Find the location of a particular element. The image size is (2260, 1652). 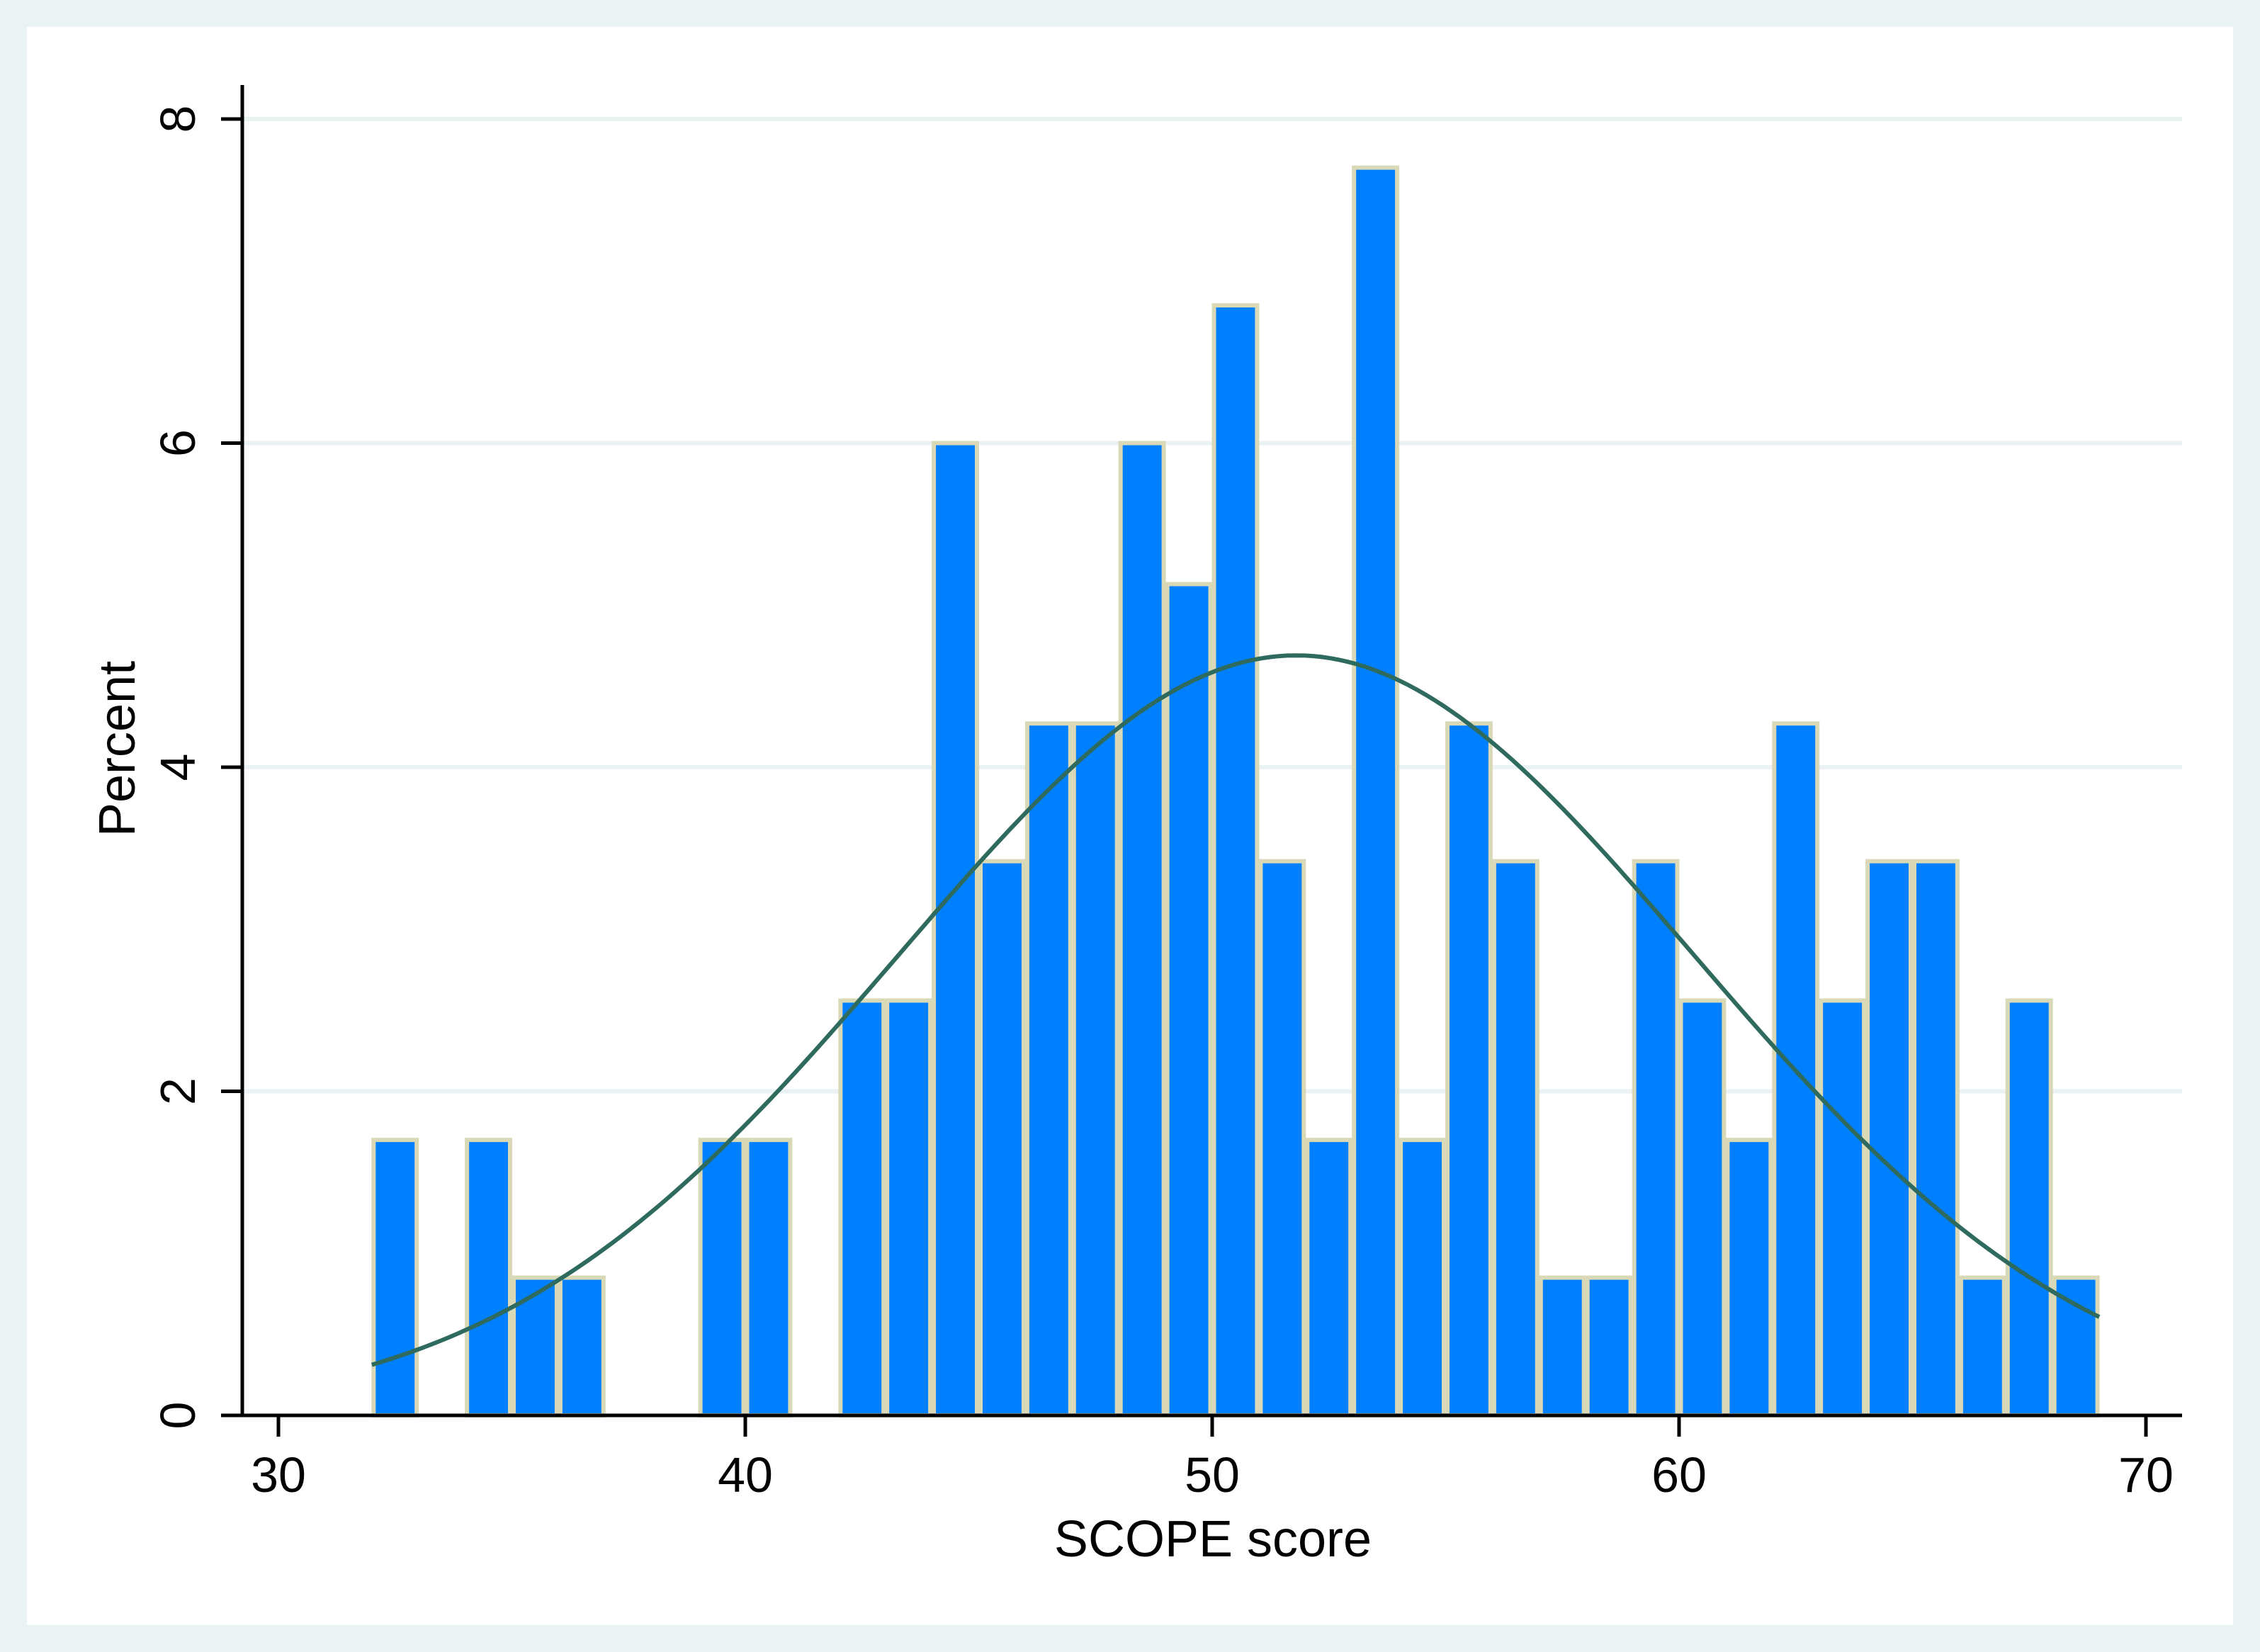

x-tick-label: 60 is located at coordinates (1679, 1475).